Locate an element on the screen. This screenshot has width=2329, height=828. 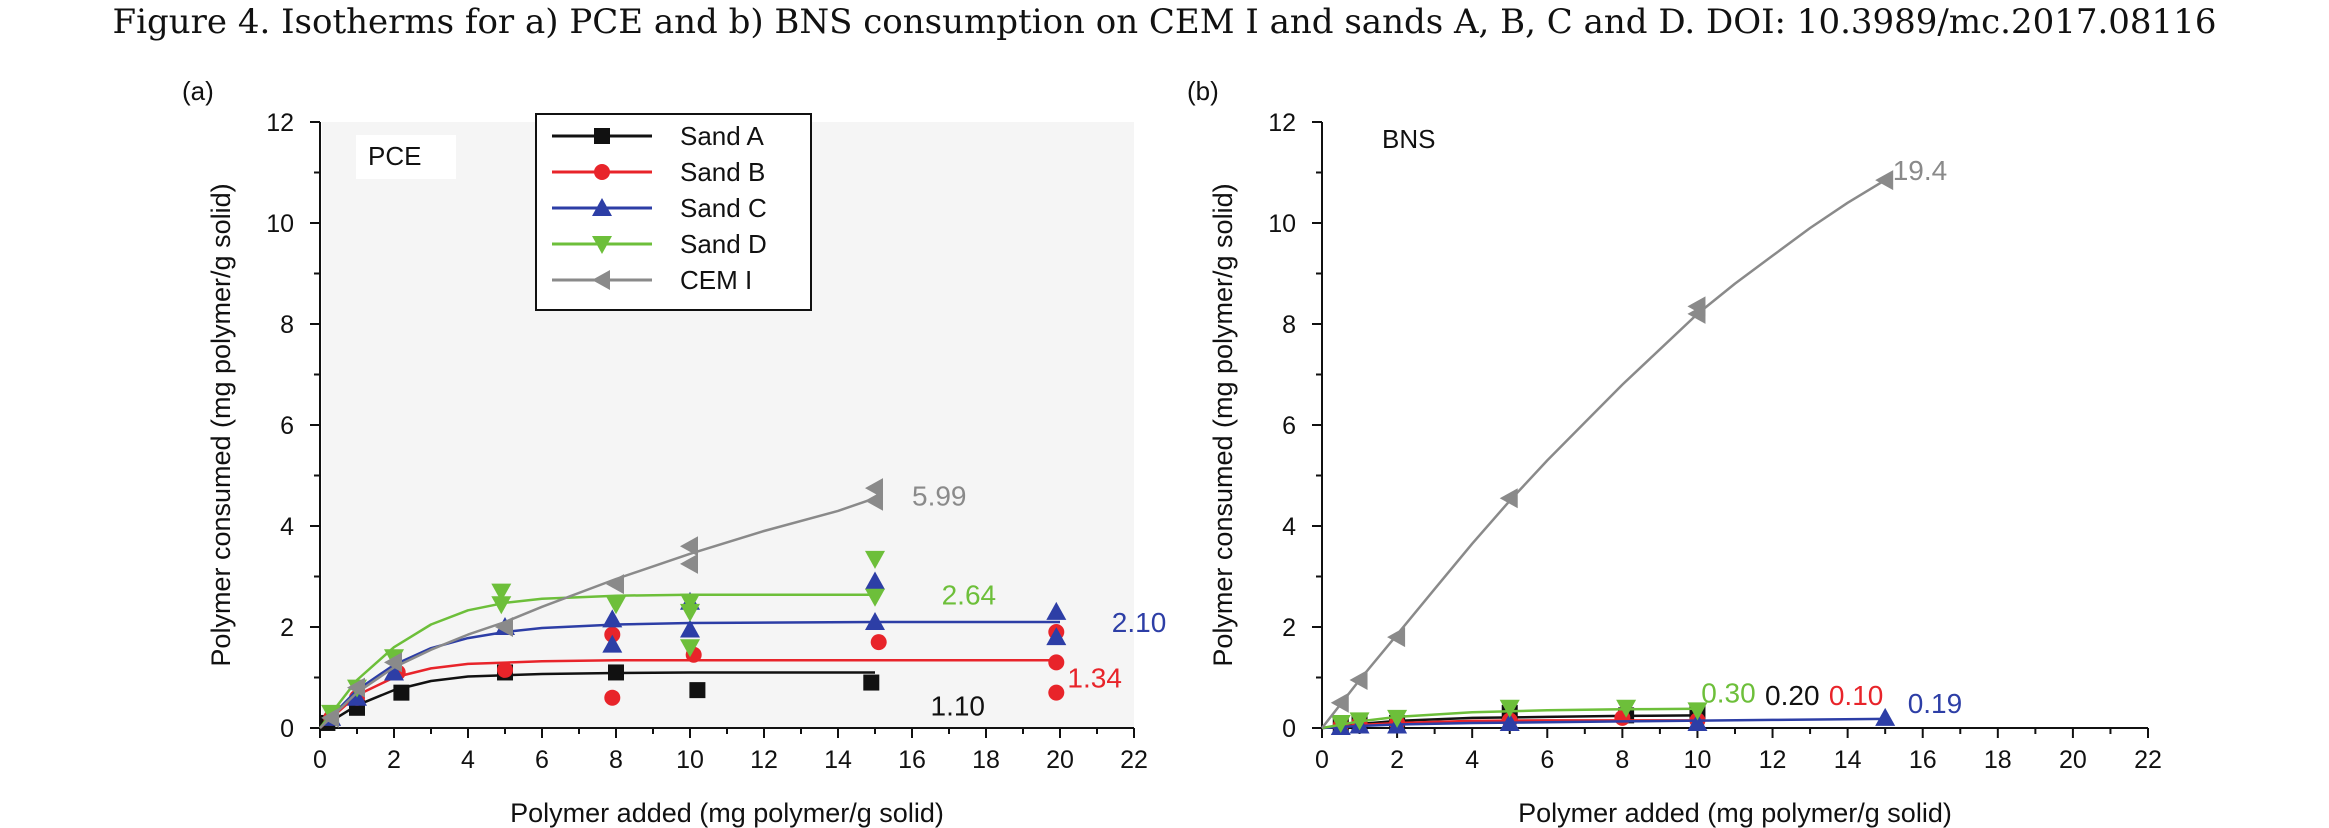
legend: Sand A Sand B Sand C Sand D CEM I is located at coordinates (673, 212).